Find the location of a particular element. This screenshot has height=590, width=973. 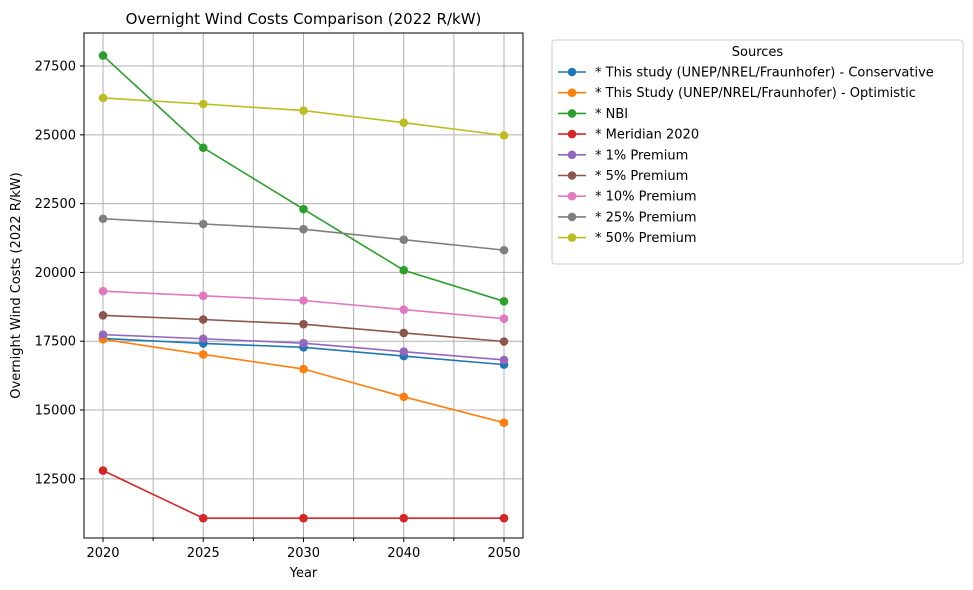

y-tick-label: 20000 is located at coordinates (55, 273).